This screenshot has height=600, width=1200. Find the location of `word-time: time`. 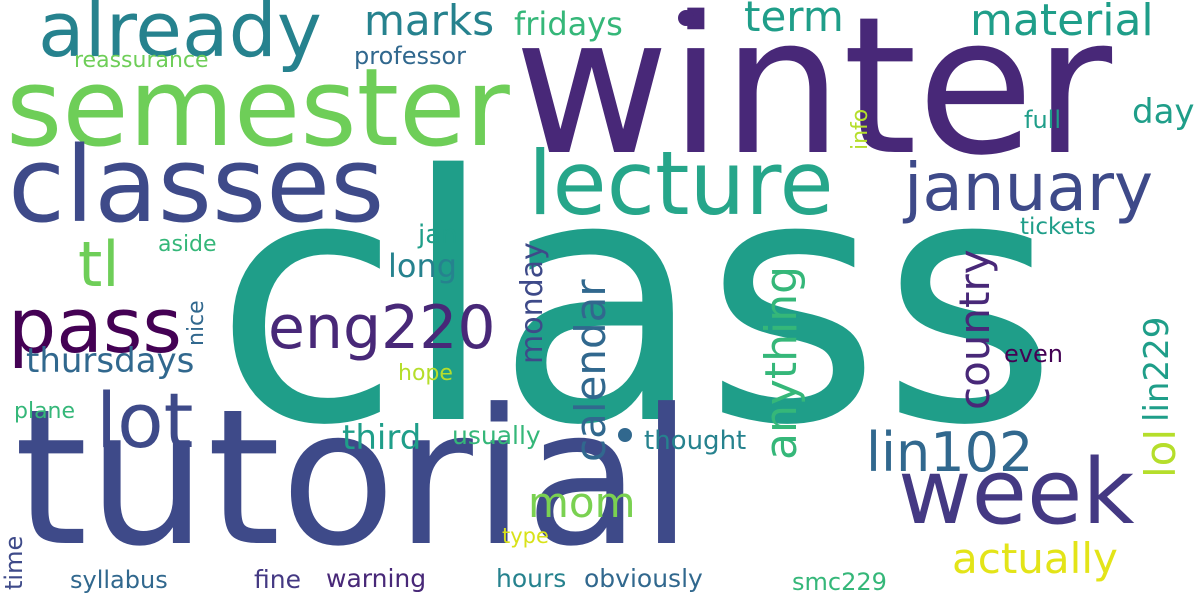

word-time: time is located at coordinates (14, 562).